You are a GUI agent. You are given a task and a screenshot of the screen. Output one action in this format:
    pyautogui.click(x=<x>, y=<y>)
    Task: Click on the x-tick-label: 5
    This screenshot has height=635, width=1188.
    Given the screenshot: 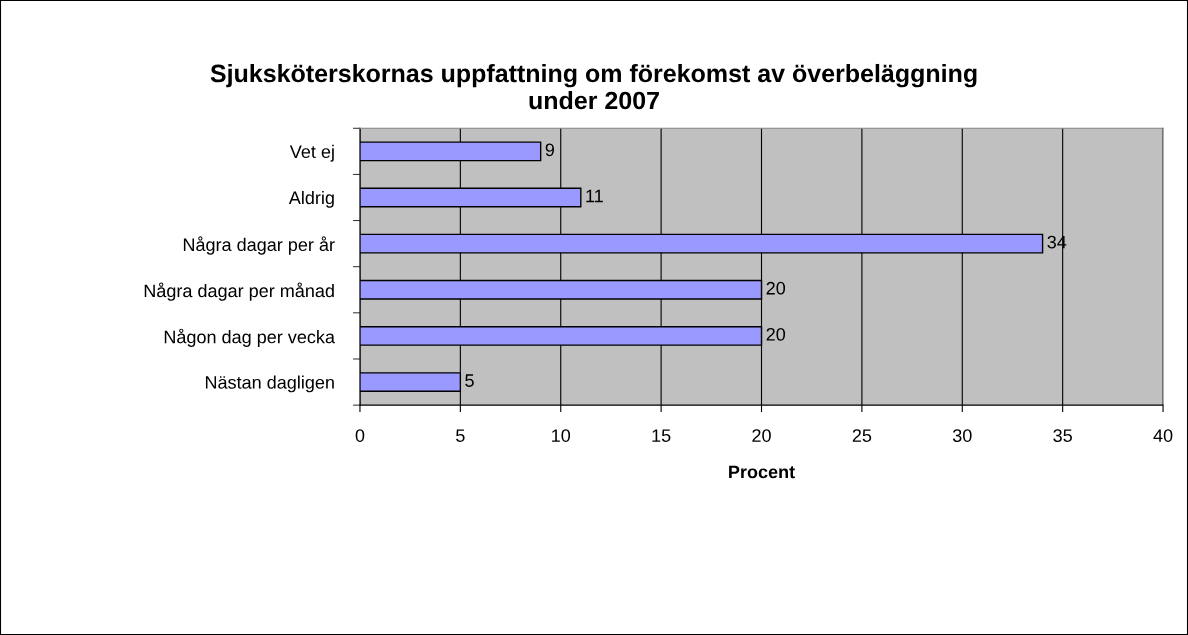 What is the action you would take?
    pyautogui.click(x=460, y=435)
    